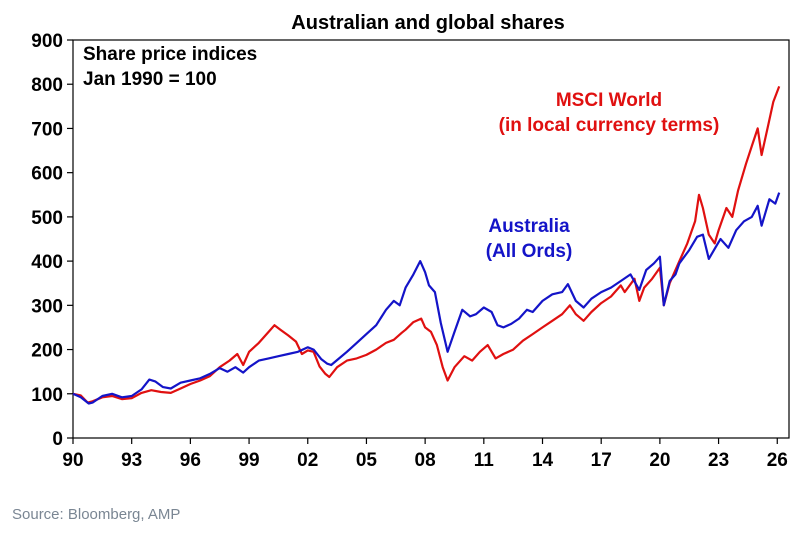  I want to click on msci-world-label-line-2: (in local currency terms), so click(609, 125).